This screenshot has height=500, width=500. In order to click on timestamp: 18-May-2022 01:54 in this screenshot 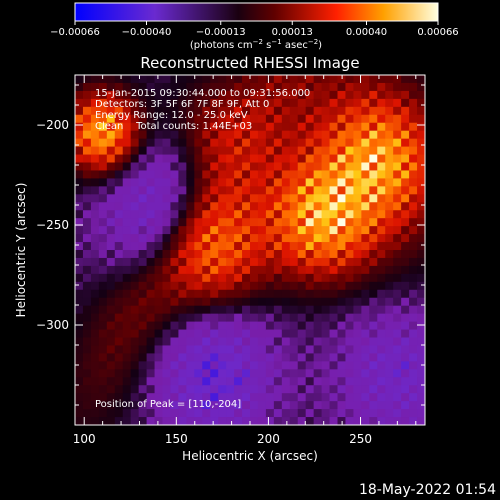, I will do `click(427, 490)`.